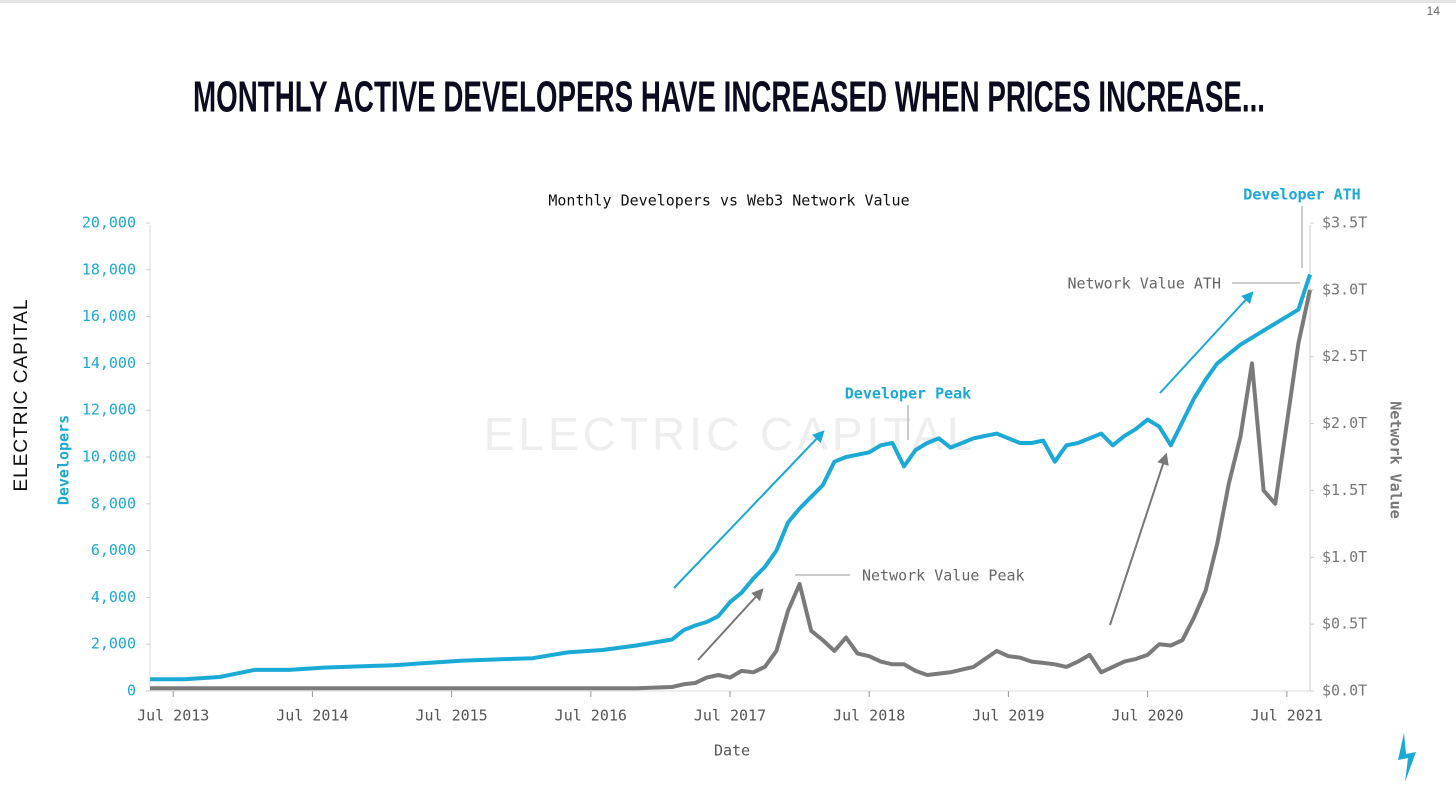 This screenshot has width=1456, height=805. Describe the element at coordinates (451, 716) in the screenshot. I see `x-tick-label: Jul 2015` at that location.